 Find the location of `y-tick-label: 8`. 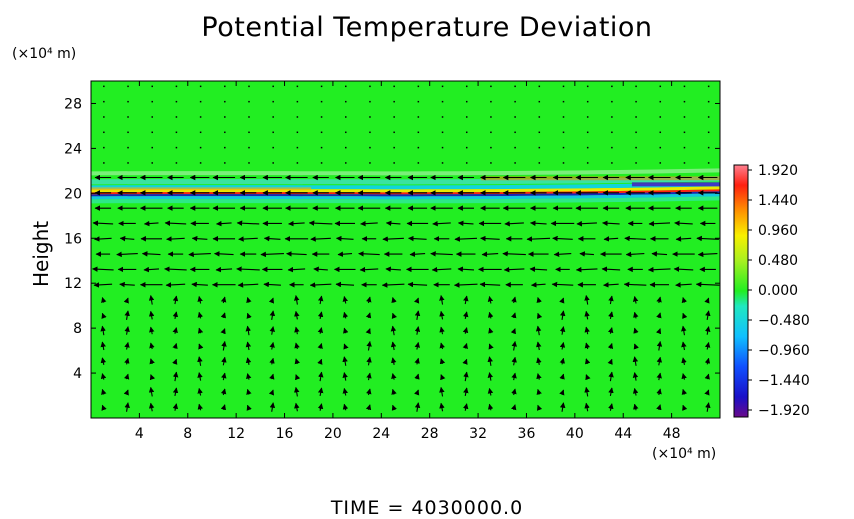

y-tick-label: 8 is located at coordinates (77, 329).